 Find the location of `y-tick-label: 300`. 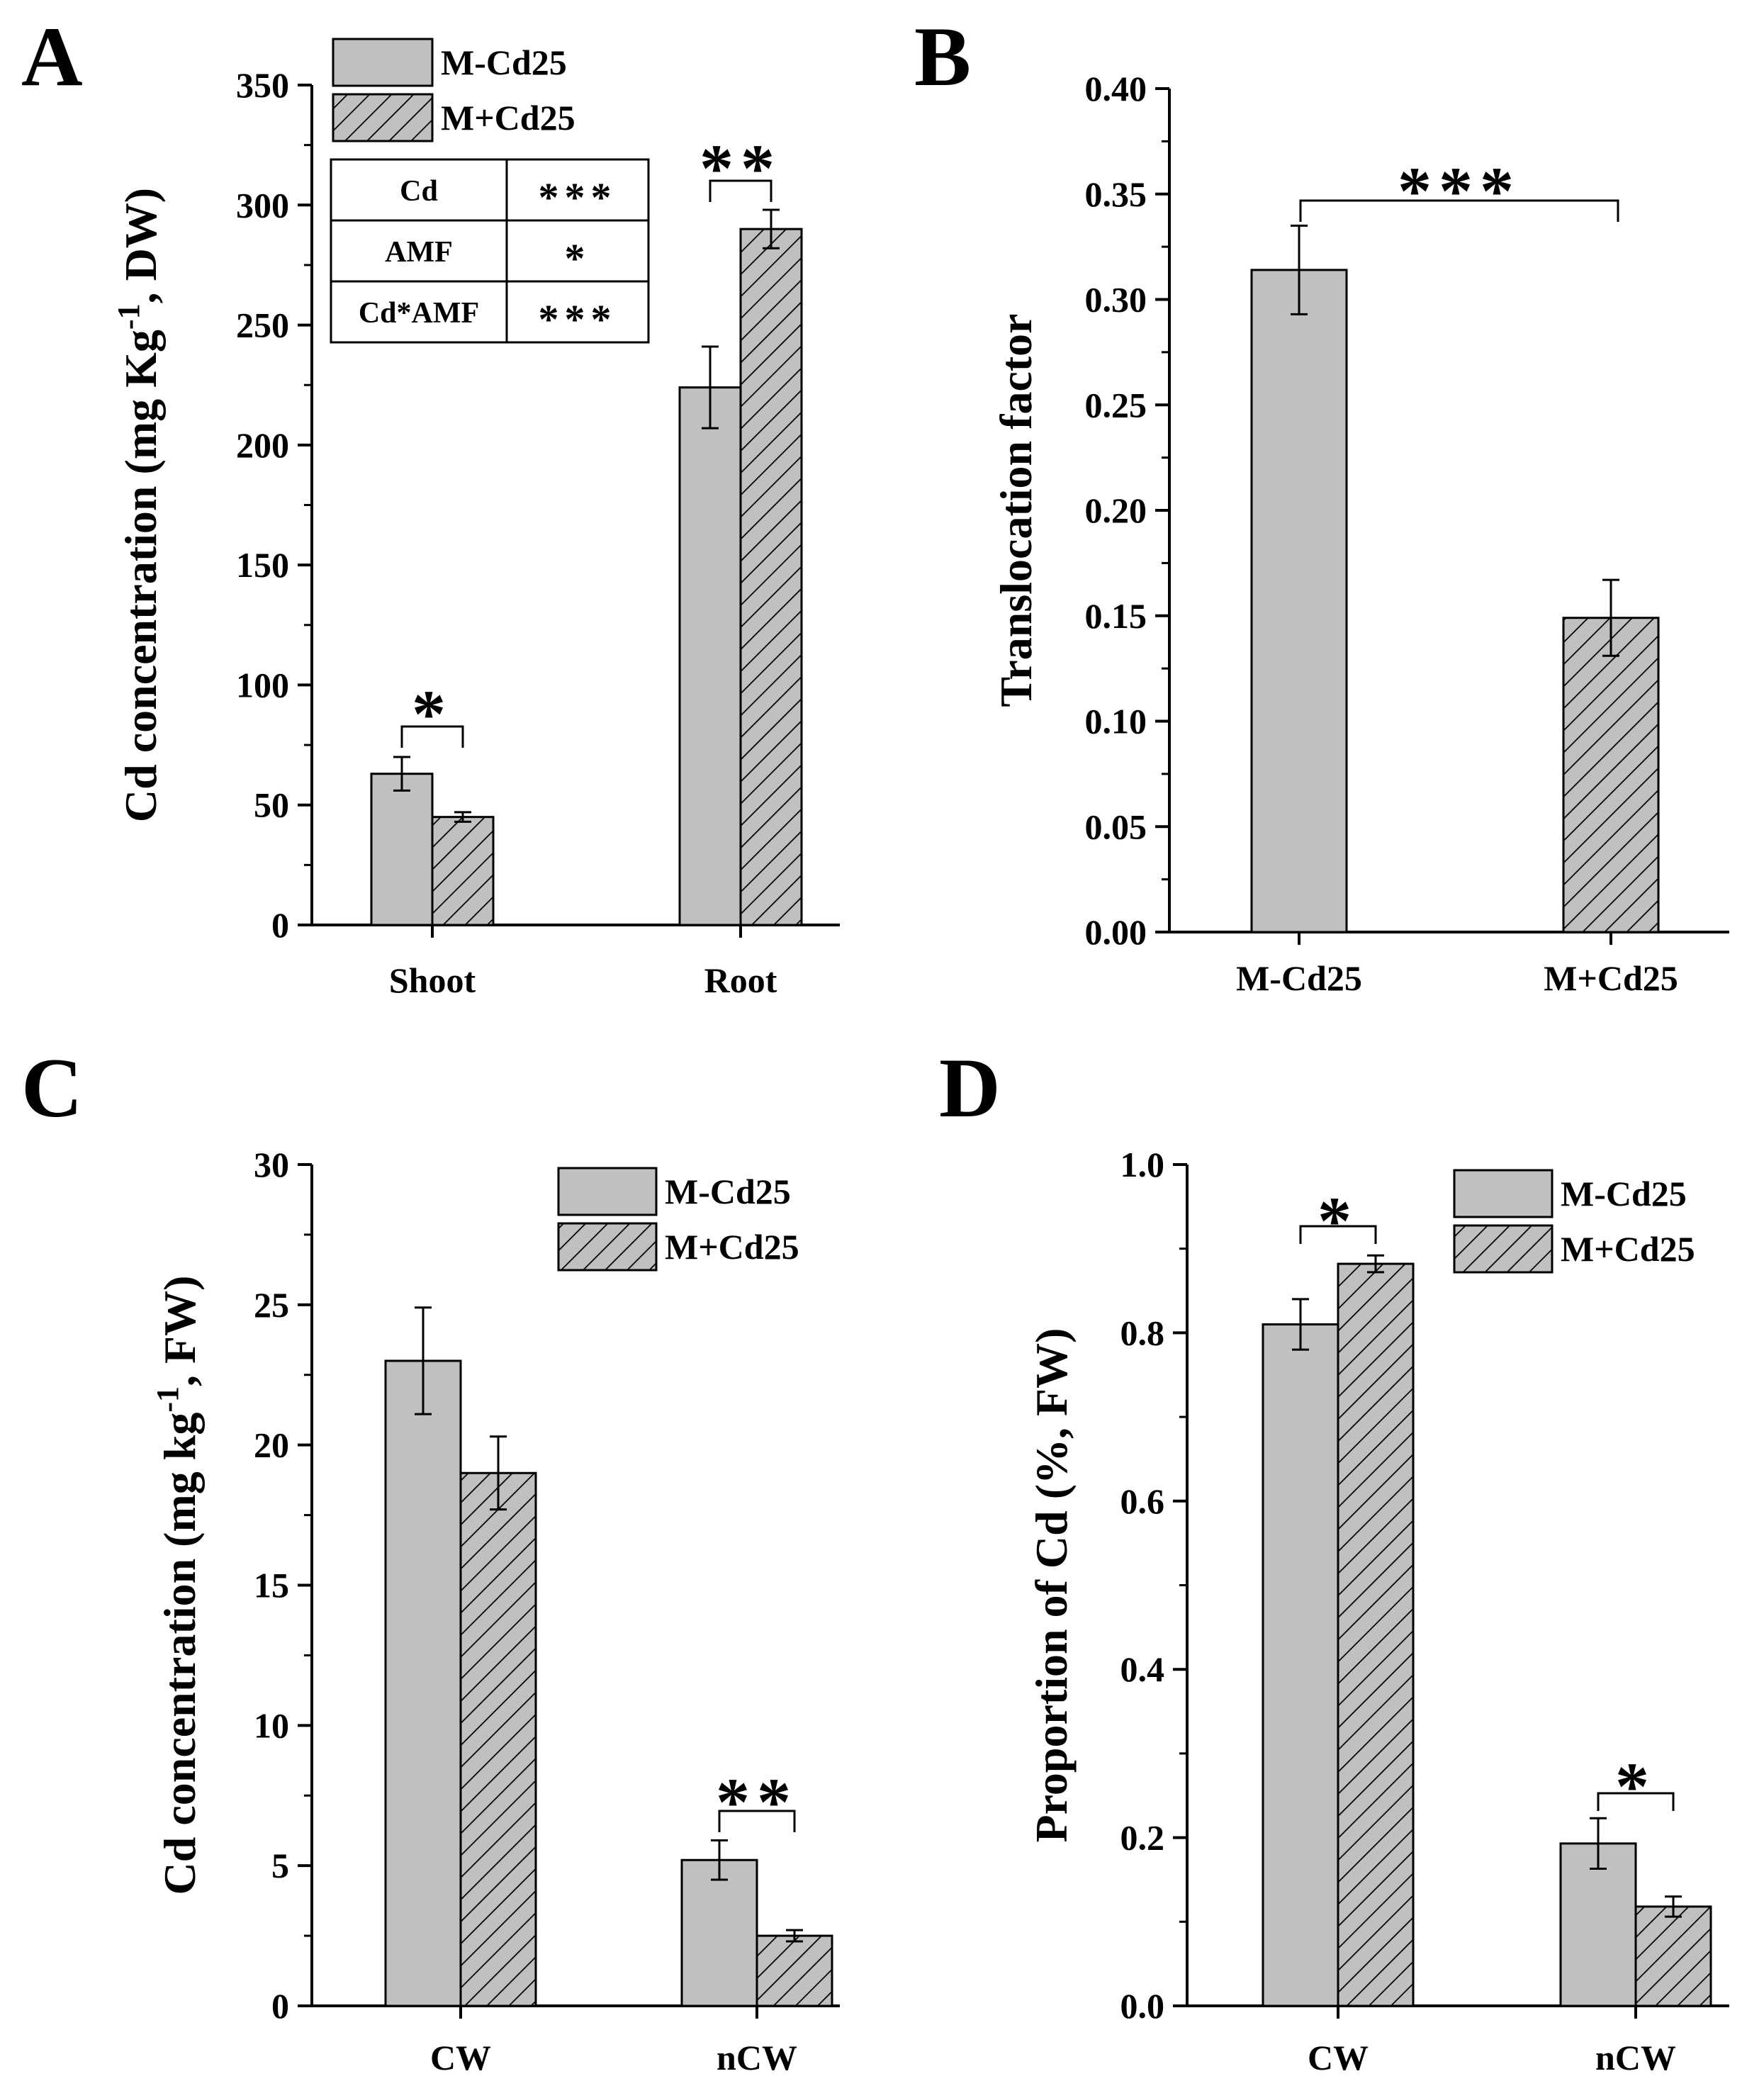

y-tick-label: 300 is located at coordinates (262, 205).